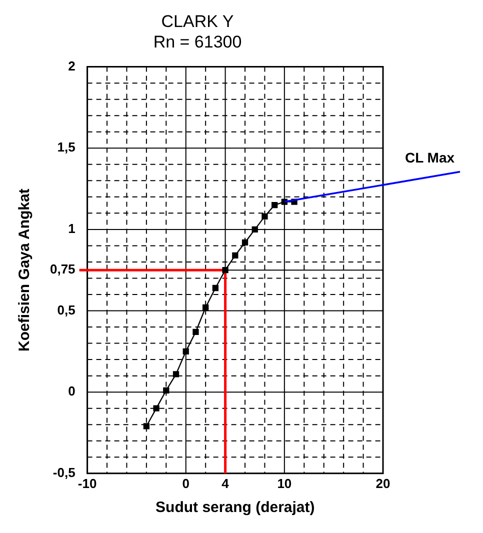 Image resolution: width=483 pixels, height=533 pixels. What do you see at coordinates (87, 483) in the screenshot?
I see `x-tick-label: -10` at bounding box center [87, 483].